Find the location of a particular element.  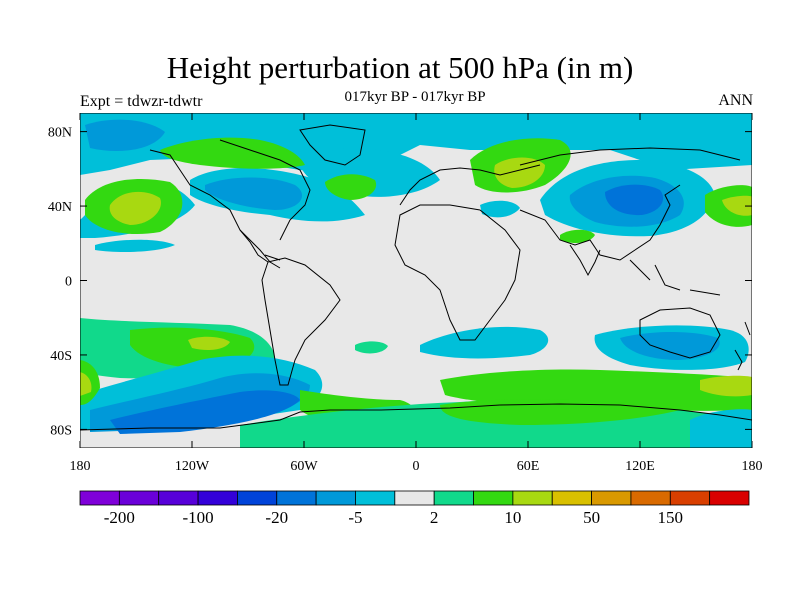

arabia-positive is located at coordinates (577, 236).